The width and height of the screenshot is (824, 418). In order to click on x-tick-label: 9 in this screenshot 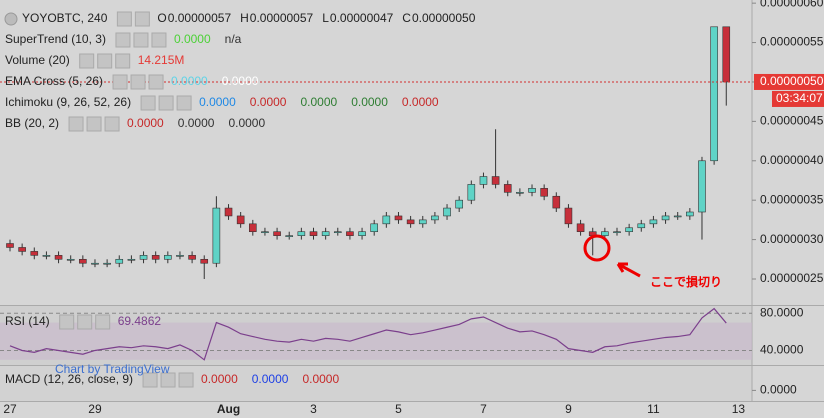, I will do `click(568, 409)`.